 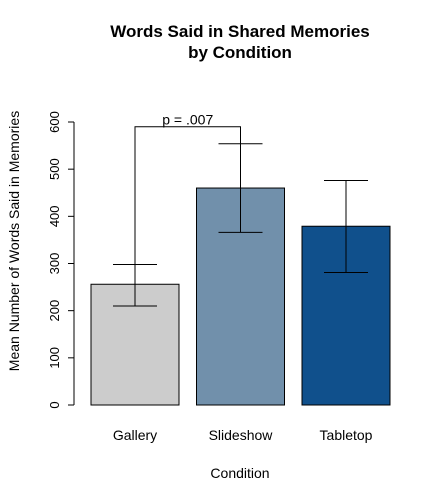 What do you see at coordinates (54, 264) in the screenshot?
I see `y-tick-label-300: 300` at bounding box center [54, 264].